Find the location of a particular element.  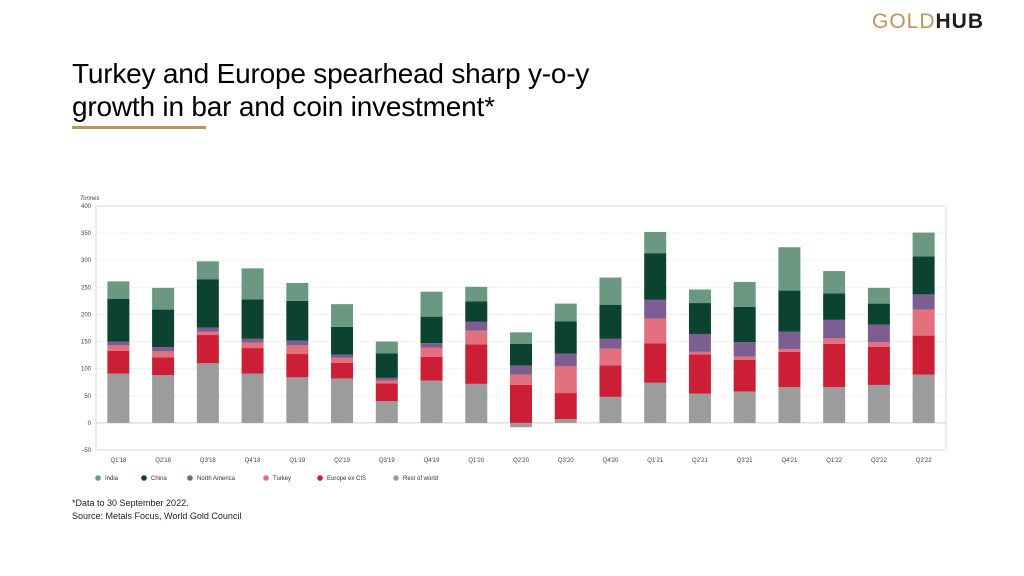

y-tick-label: 300 is located at coordinates (86, 261).